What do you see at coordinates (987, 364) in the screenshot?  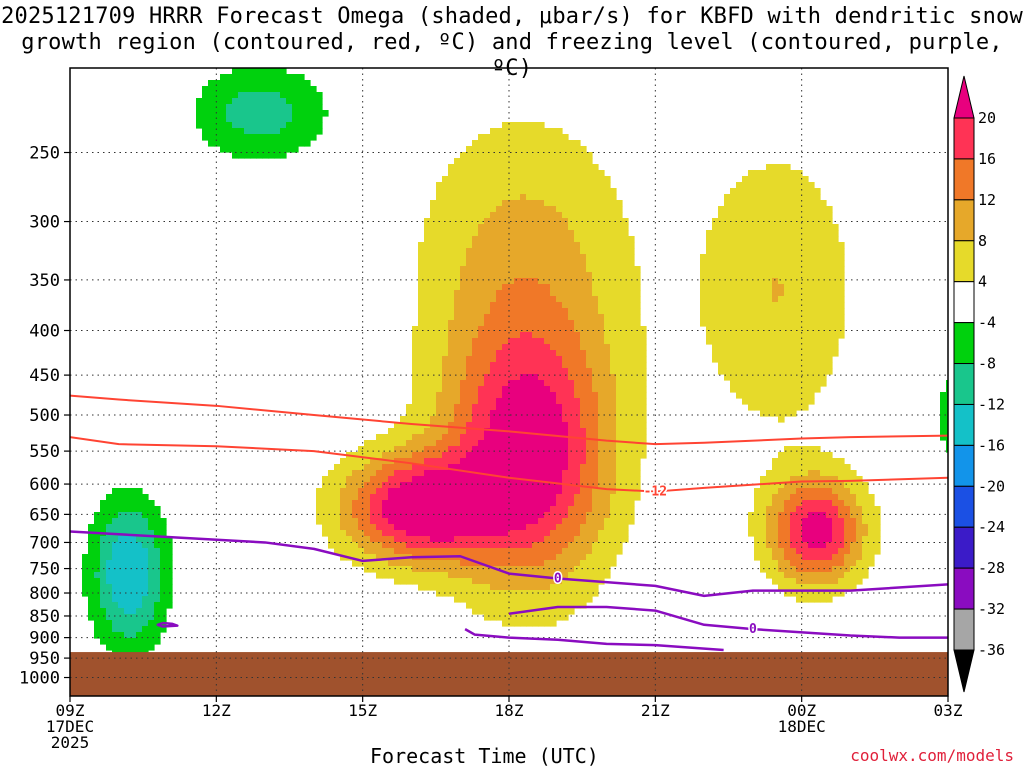 I see `colorbar-label: -8` at bounding box center [987, 364].